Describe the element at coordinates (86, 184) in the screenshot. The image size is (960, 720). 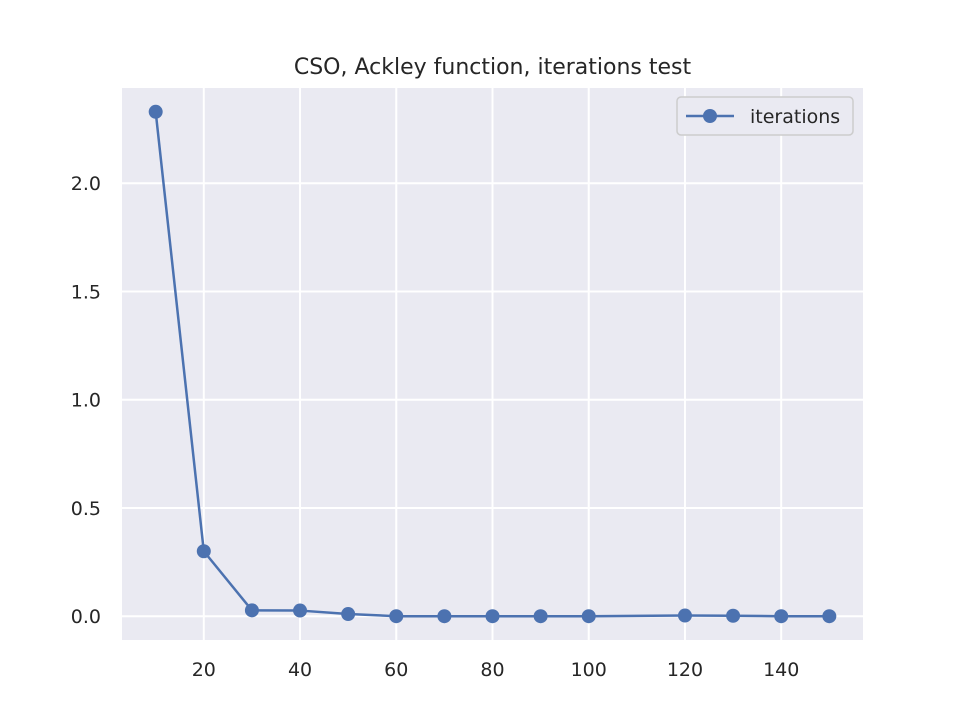
I see `y-tick-label: 2.0` at that location.